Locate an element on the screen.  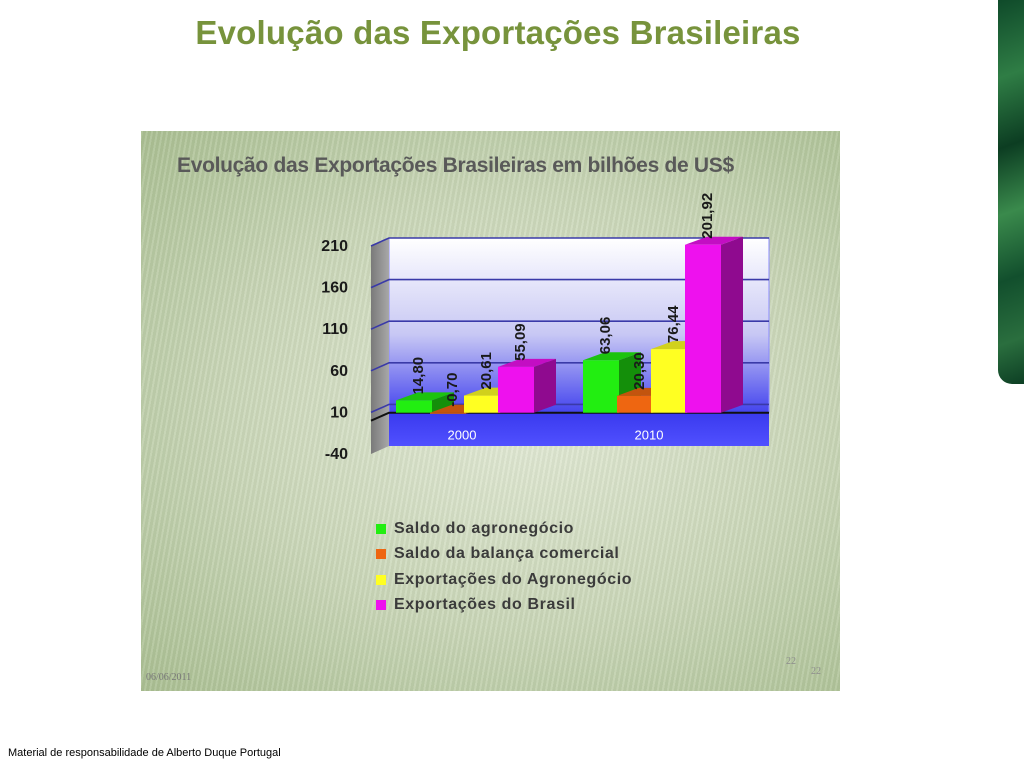
legend-label: Saldo da balança comercial is located at coordinates (507, 554).